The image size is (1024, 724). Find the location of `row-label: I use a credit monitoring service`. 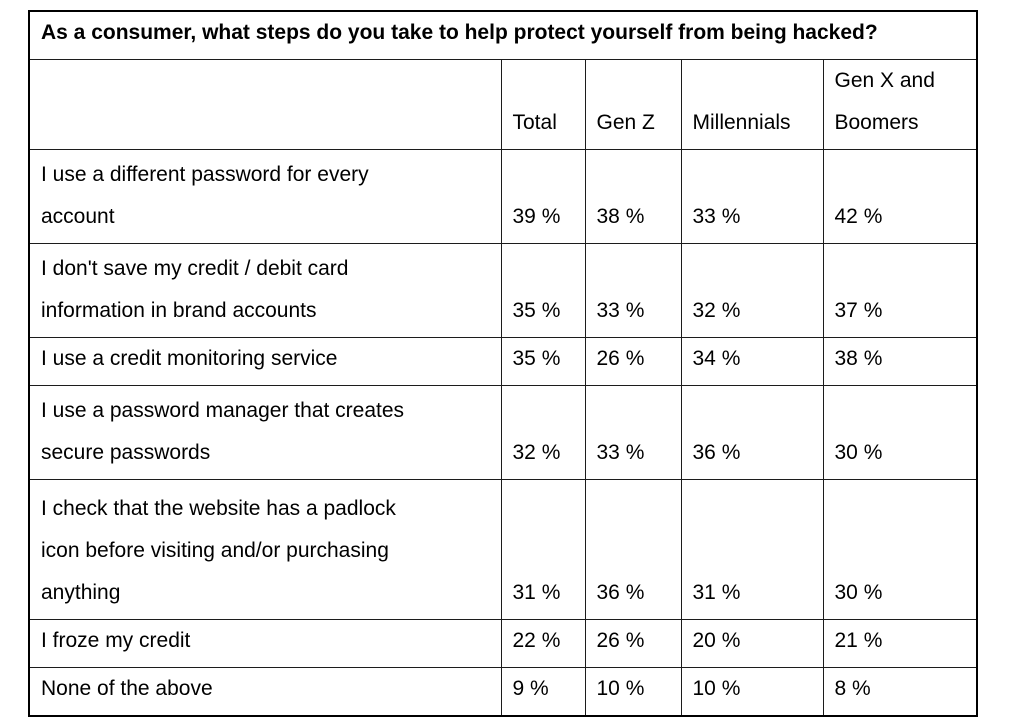

row-label: I use a credit monitoring service is located at coordinates (265, 361).